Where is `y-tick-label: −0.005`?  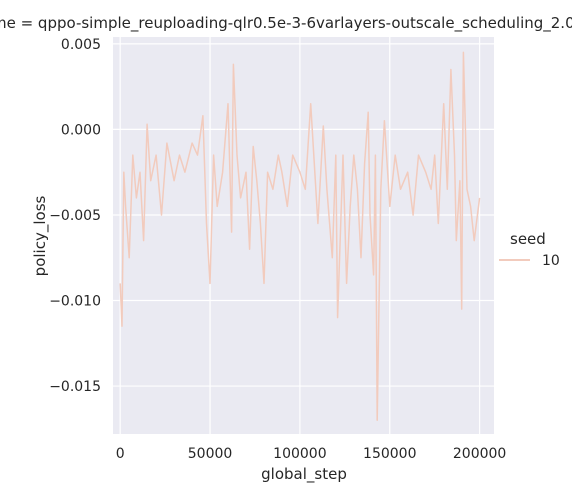
y-tick-label: −0.005 is located at coordinates (75, 216).